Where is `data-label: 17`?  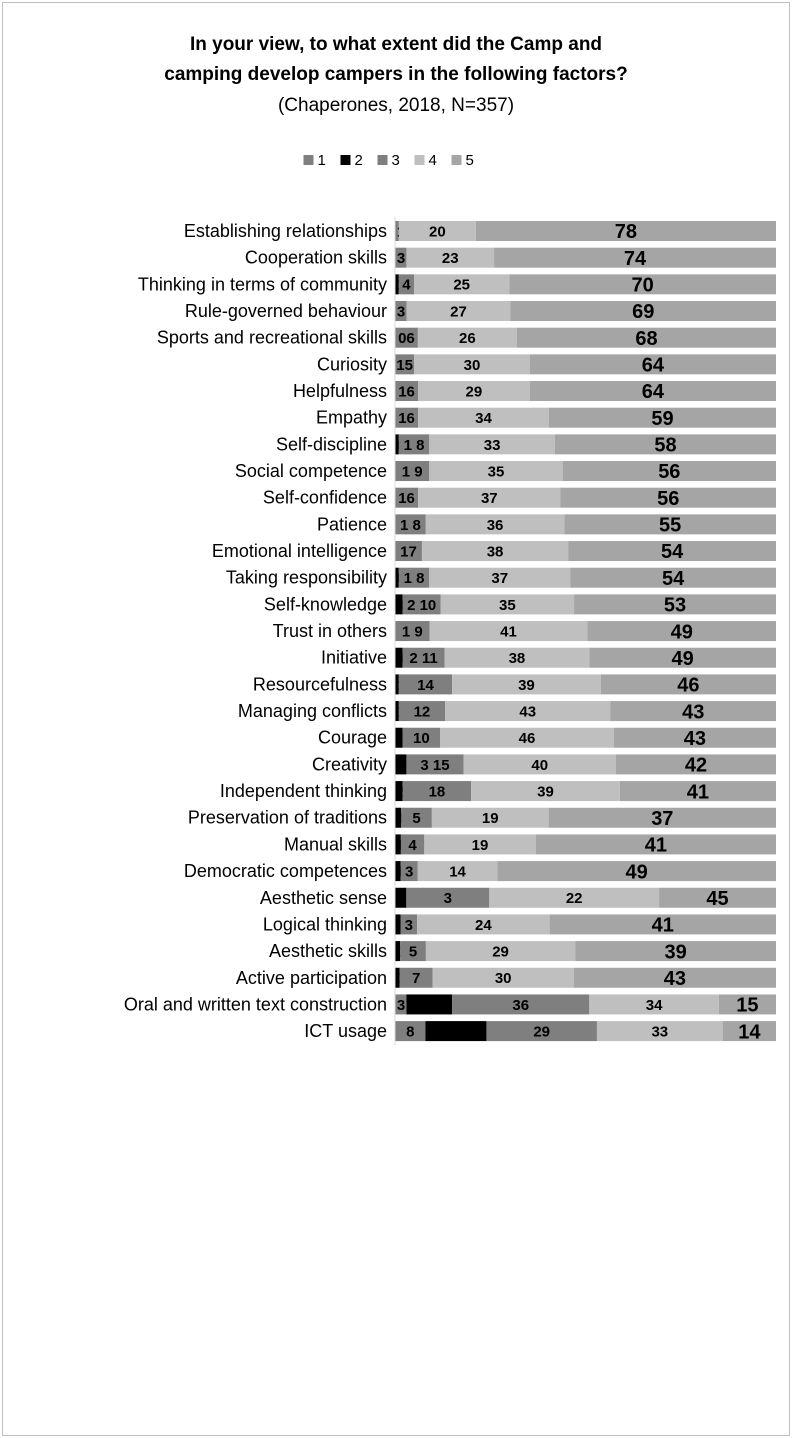 data-label: 17 is located at coordinates (408, 551).